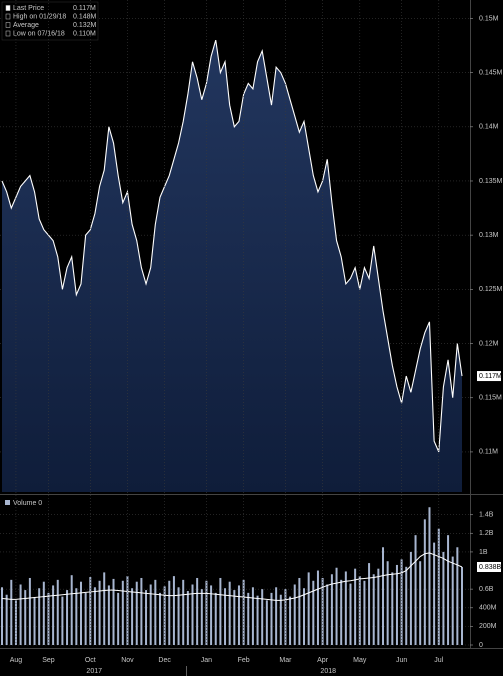 The height and width of the screenshot is (676, 503). Describe the element at coordinates (39, 16) in the screenshot. I see `legend-name: High on 01/29/18` at that location.